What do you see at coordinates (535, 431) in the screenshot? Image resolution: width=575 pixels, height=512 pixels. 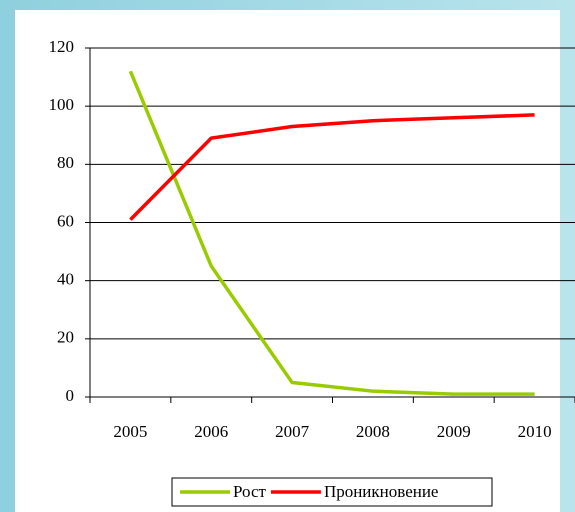 I see `x-tick-label: 2010` at bounding box center [535, 431].